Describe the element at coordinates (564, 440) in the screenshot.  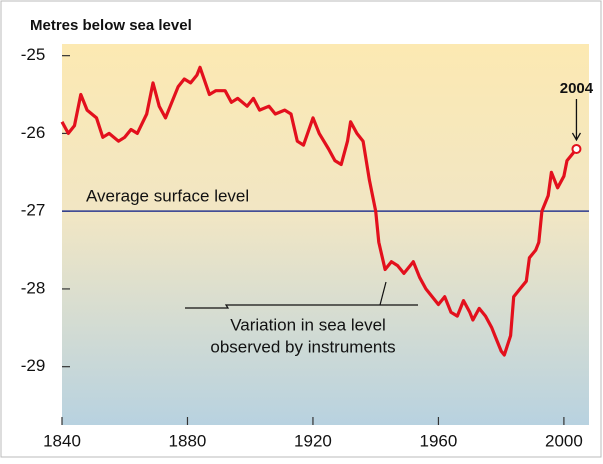
I see `x-tick-label: 2000` at that location.